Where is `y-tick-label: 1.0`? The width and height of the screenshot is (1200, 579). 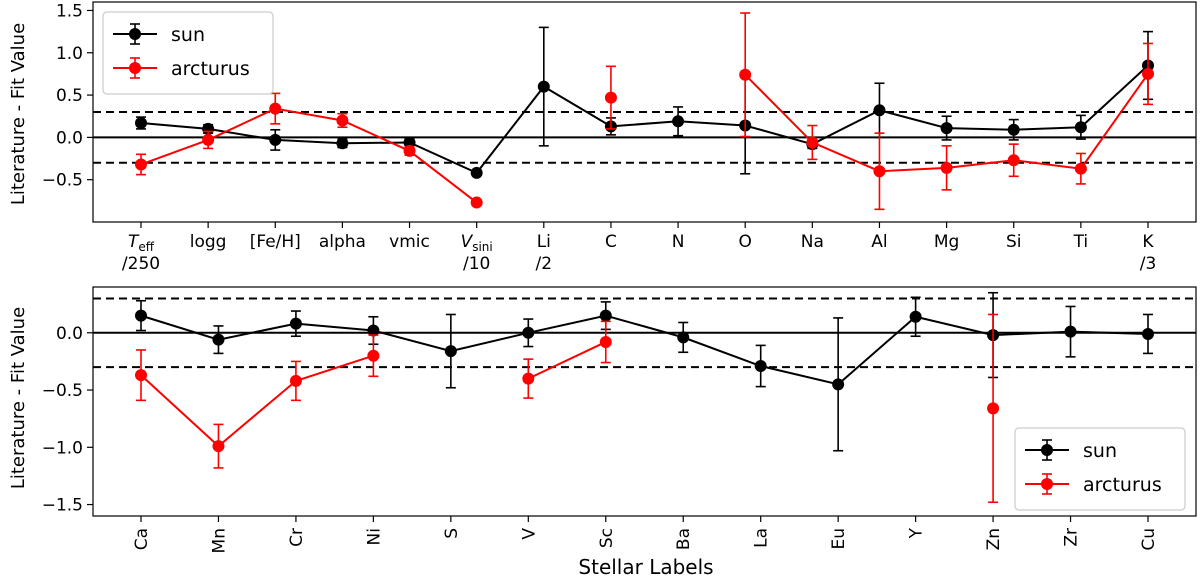
y-tick-label: 1.0 is located at coordinates (69, 54).